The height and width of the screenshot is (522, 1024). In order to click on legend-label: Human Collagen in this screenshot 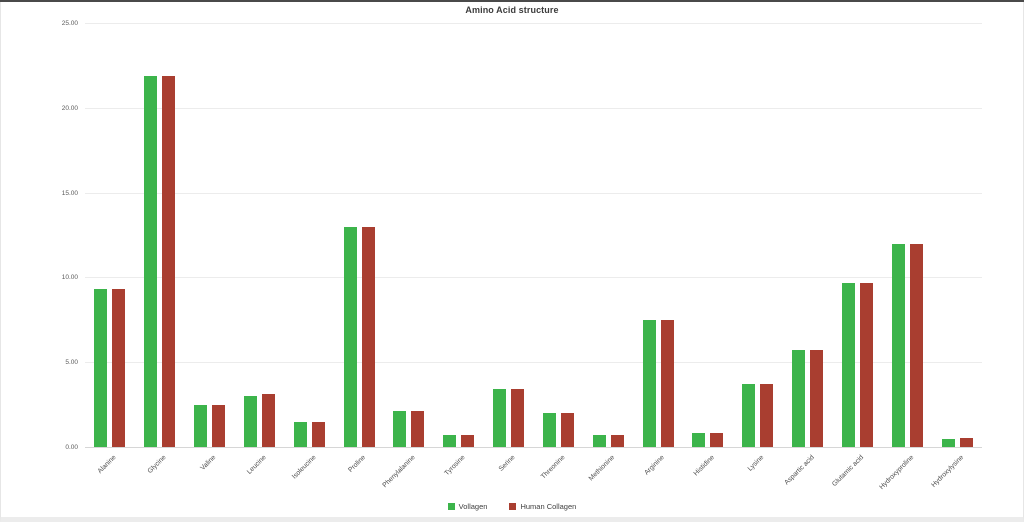, I will do `click(548, 506)`.